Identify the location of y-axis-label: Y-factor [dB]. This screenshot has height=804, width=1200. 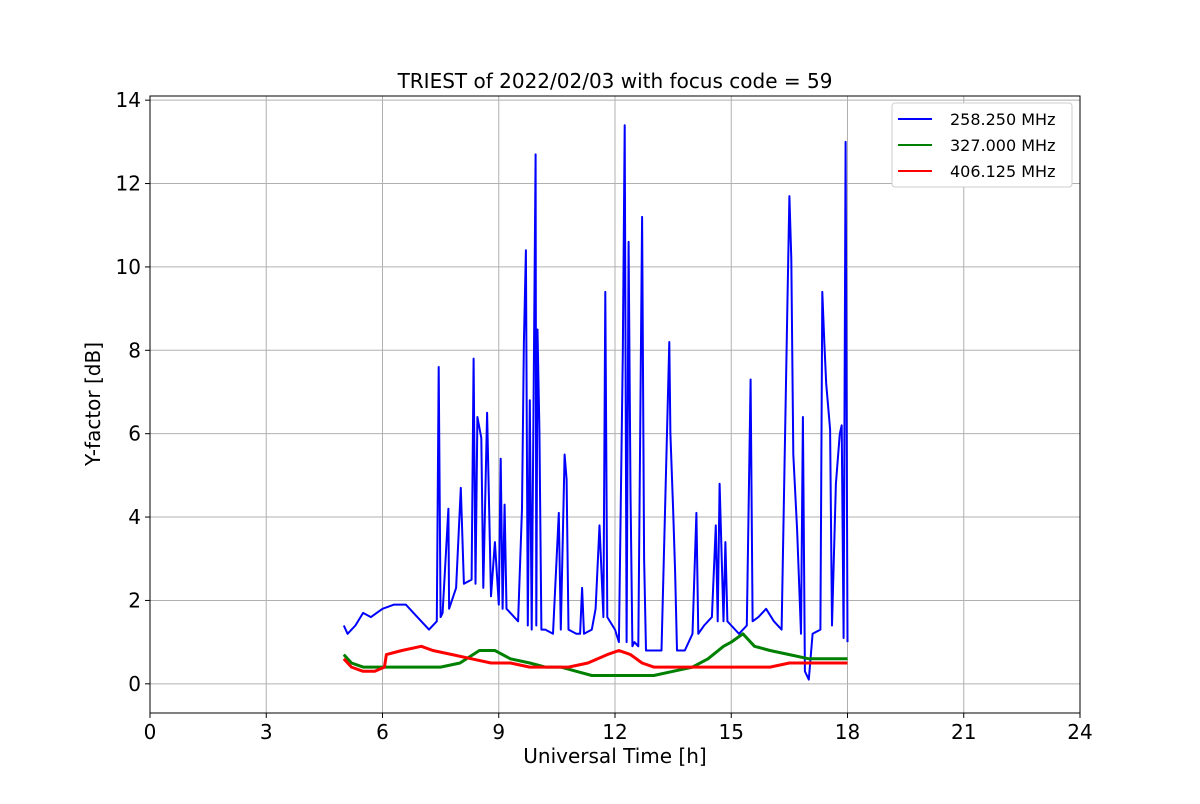
(93, 404).